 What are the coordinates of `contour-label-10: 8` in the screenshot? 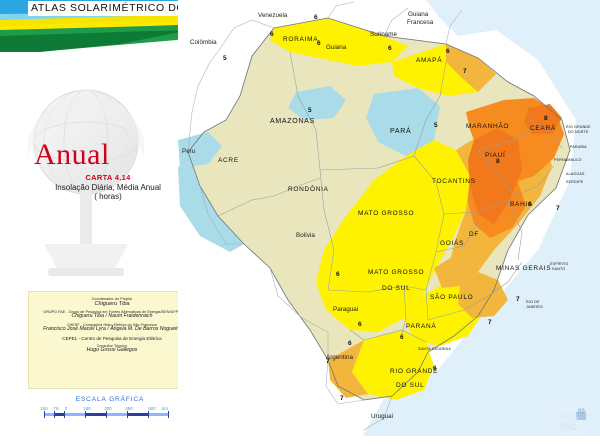 It's located at (498, 161).